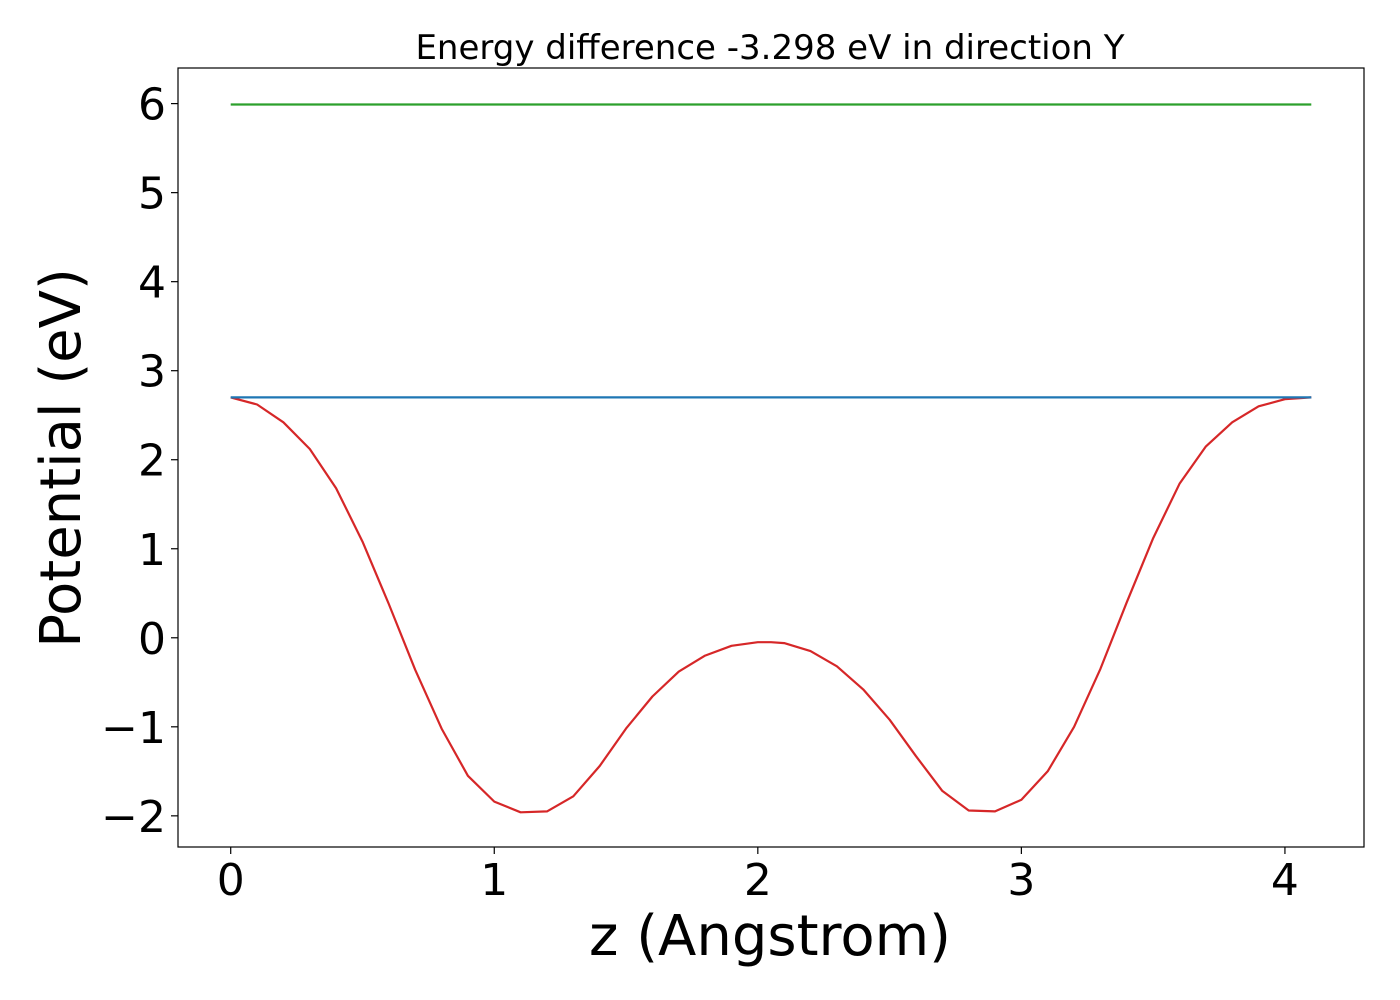 Image resolution: width=1400 pixels, height=1000 pixels. What do you see at coordinates (152, 194) in the screenshot?
I see `y-tick-label: 5` at bounding box center [152, 194].